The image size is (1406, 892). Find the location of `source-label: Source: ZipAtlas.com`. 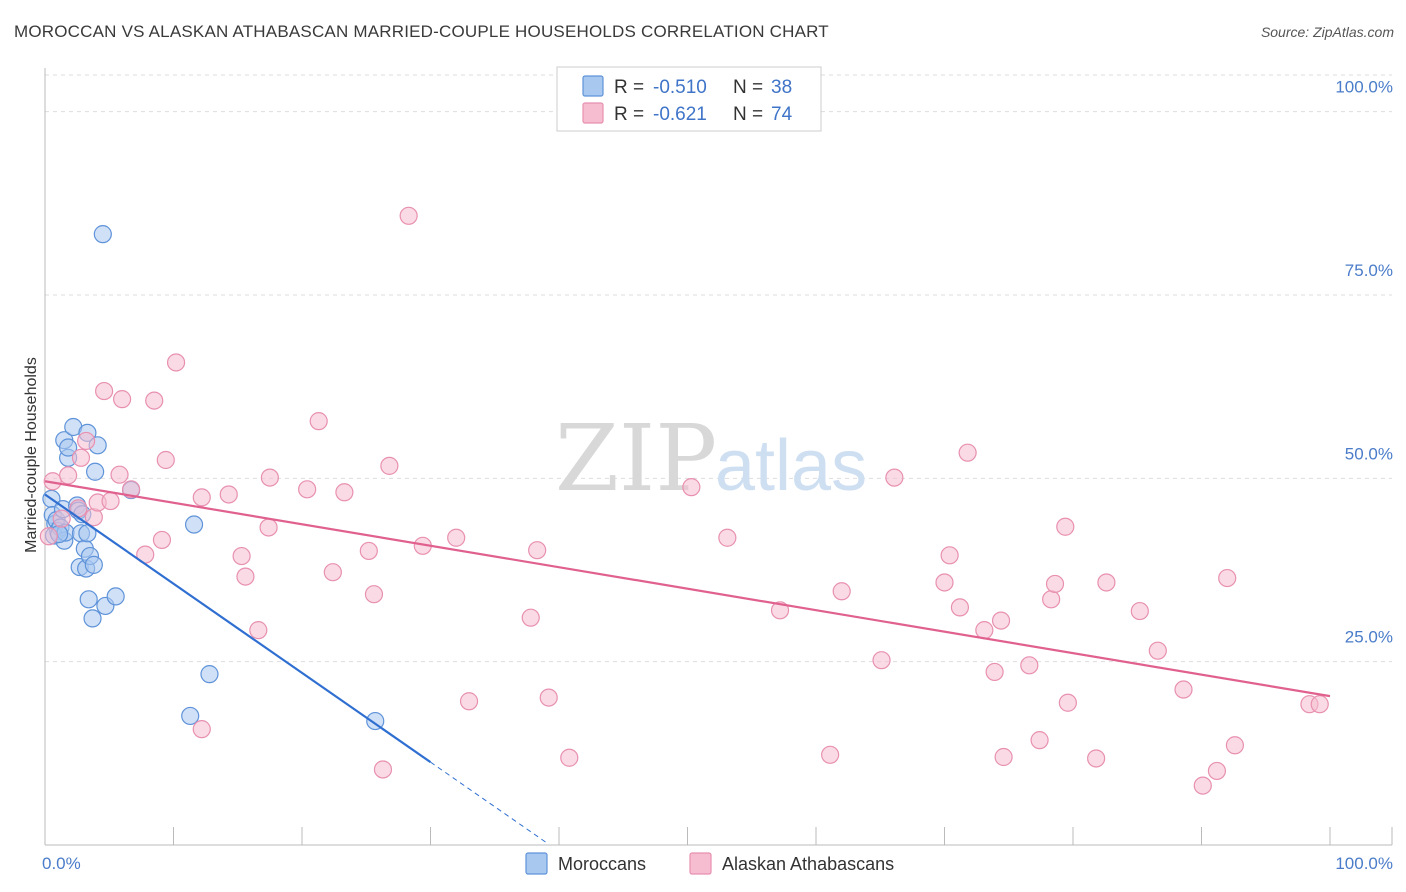

source-label: Source: ZipAtlas.com is located at coordinates (1327, 32).